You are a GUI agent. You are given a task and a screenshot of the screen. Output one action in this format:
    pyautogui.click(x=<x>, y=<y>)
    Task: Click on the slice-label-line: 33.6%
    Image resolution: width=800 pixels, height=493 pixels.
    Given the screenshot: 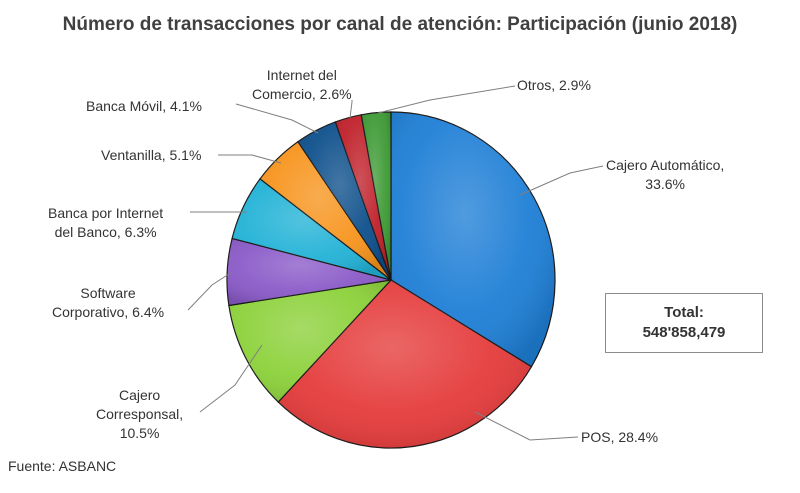 What is the action you would take?
    pyautogui.click(x=665, y=184)
    